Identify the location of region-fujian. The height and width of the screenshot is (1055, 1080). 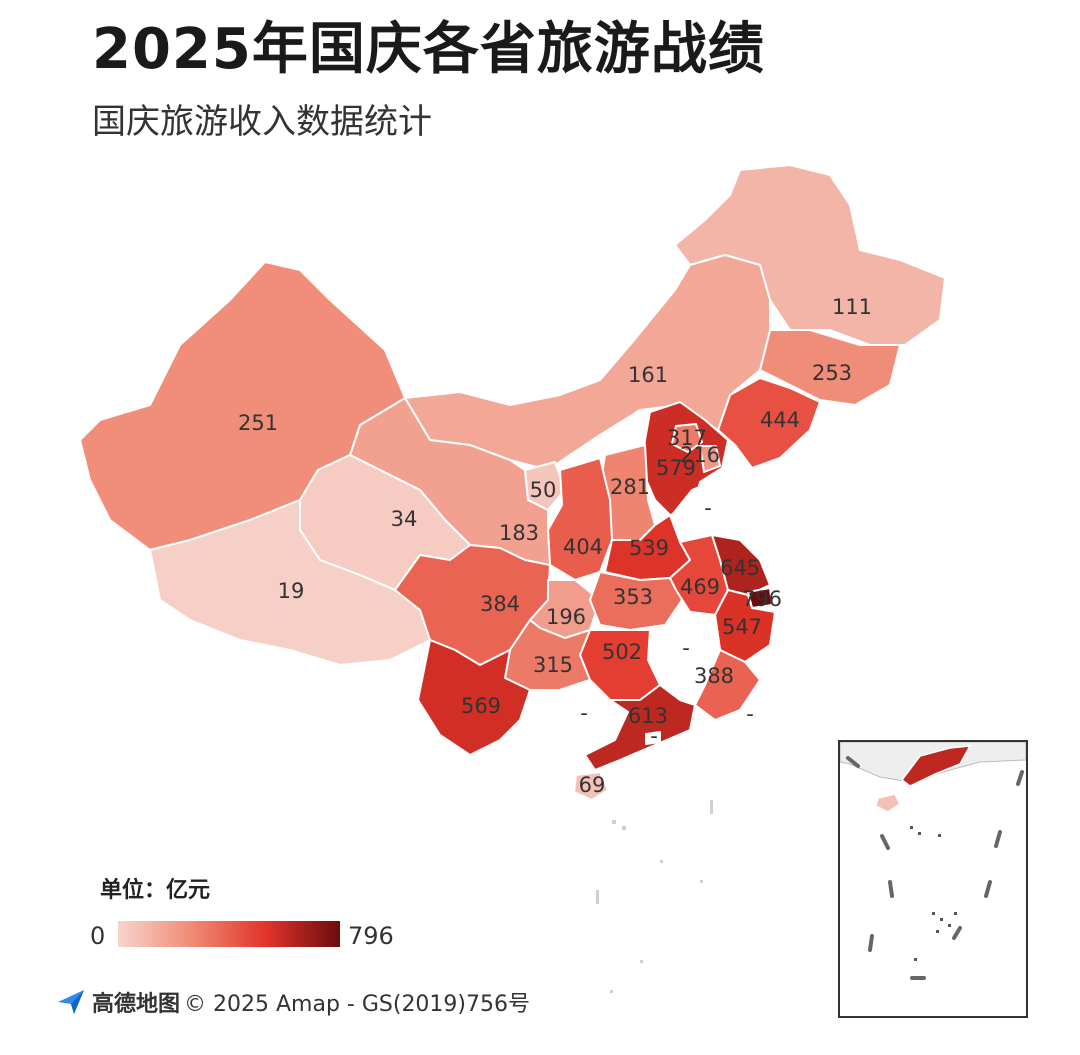
(727, 685).